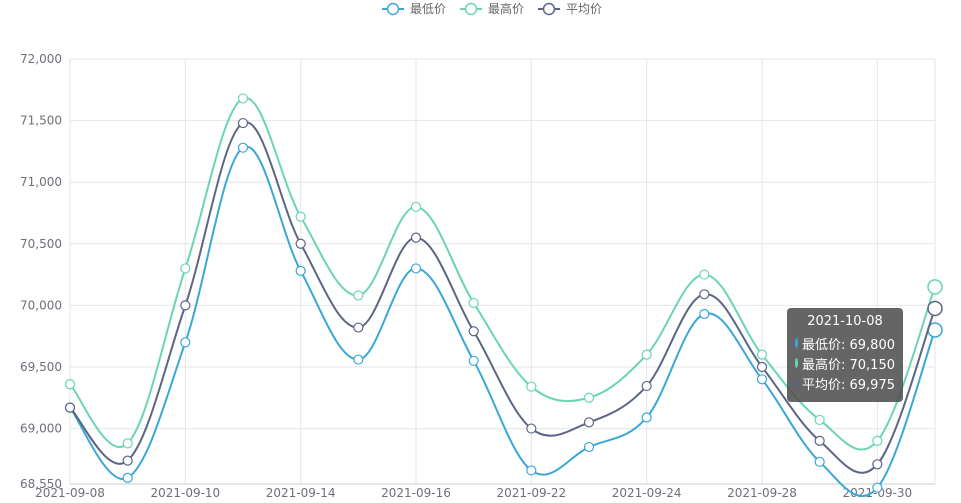 The image size is (961, 503). Describe the element at coordinates (41, 429) in the screenshot. I see `y-tick-label: 69,000` at that location.